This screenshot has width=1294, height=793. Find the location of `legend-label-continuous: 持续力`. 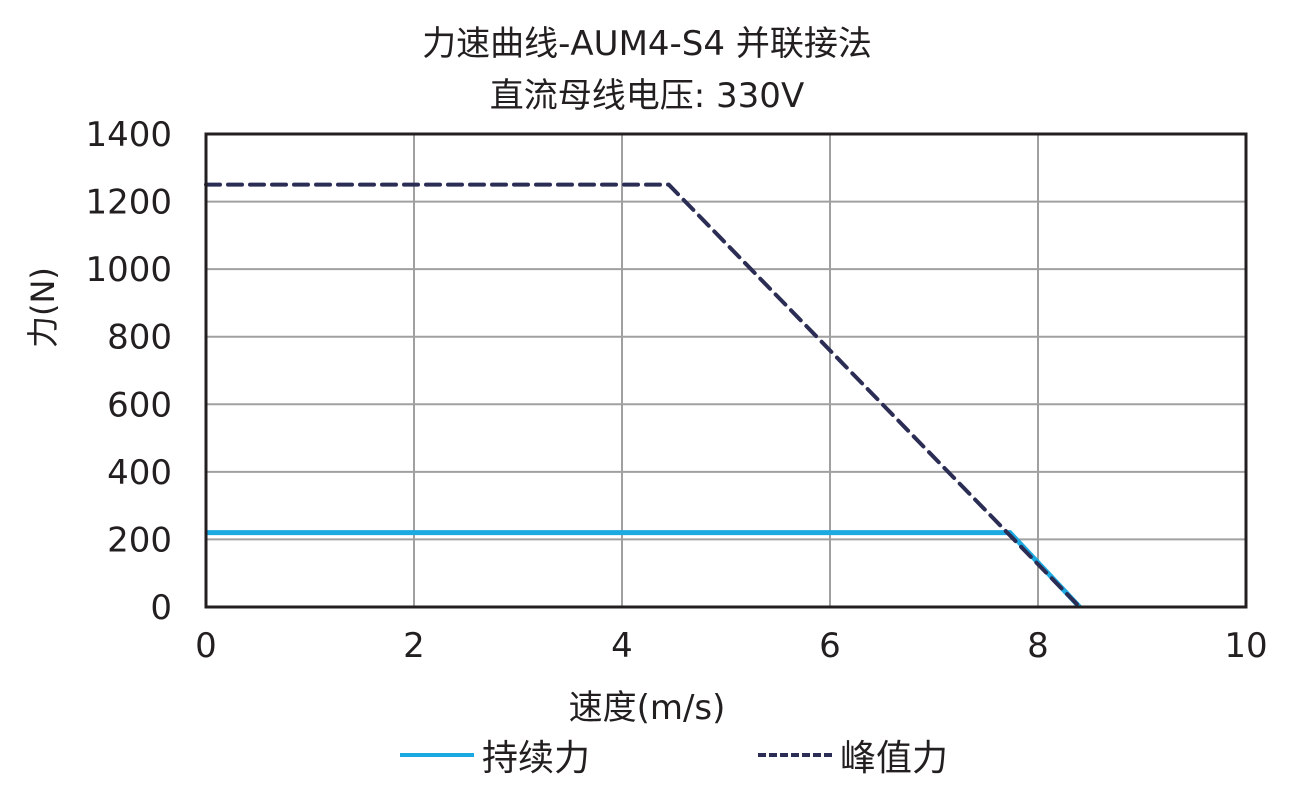

legend-label-continuous: 持续力 is located at coordinates (536, 758).